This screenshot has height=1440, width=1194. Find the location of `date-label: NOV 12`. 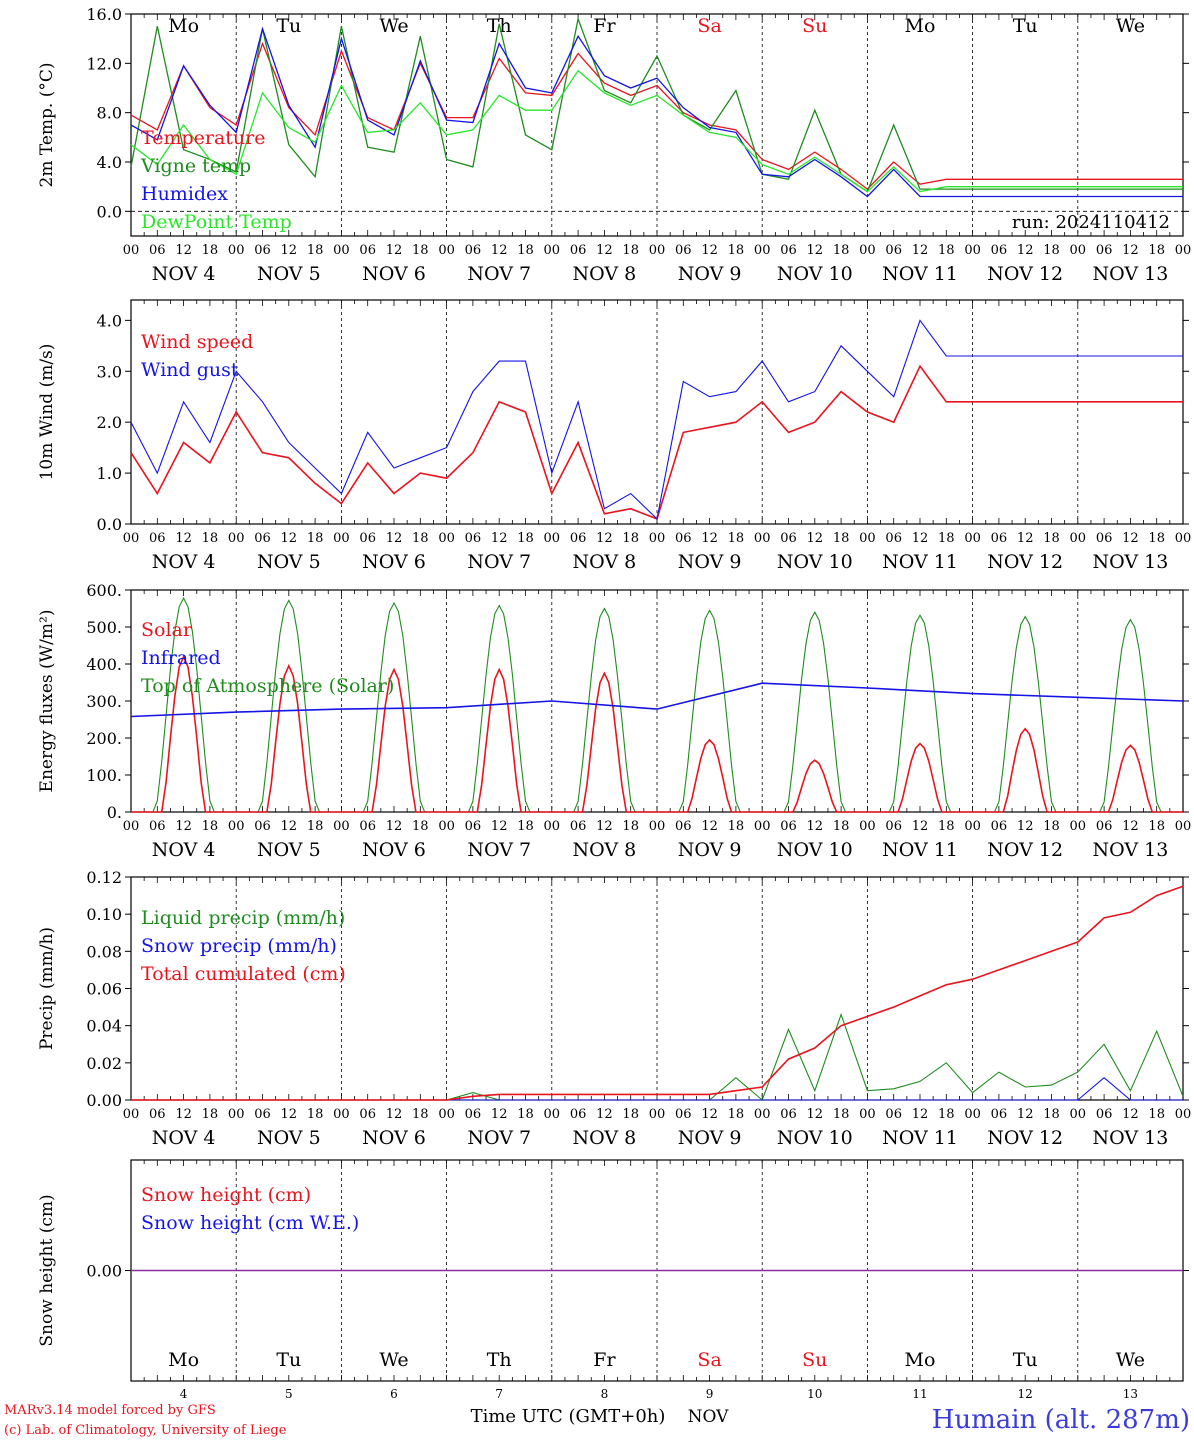

date-label: NOV 12 is located at coordinates (1025, 850).